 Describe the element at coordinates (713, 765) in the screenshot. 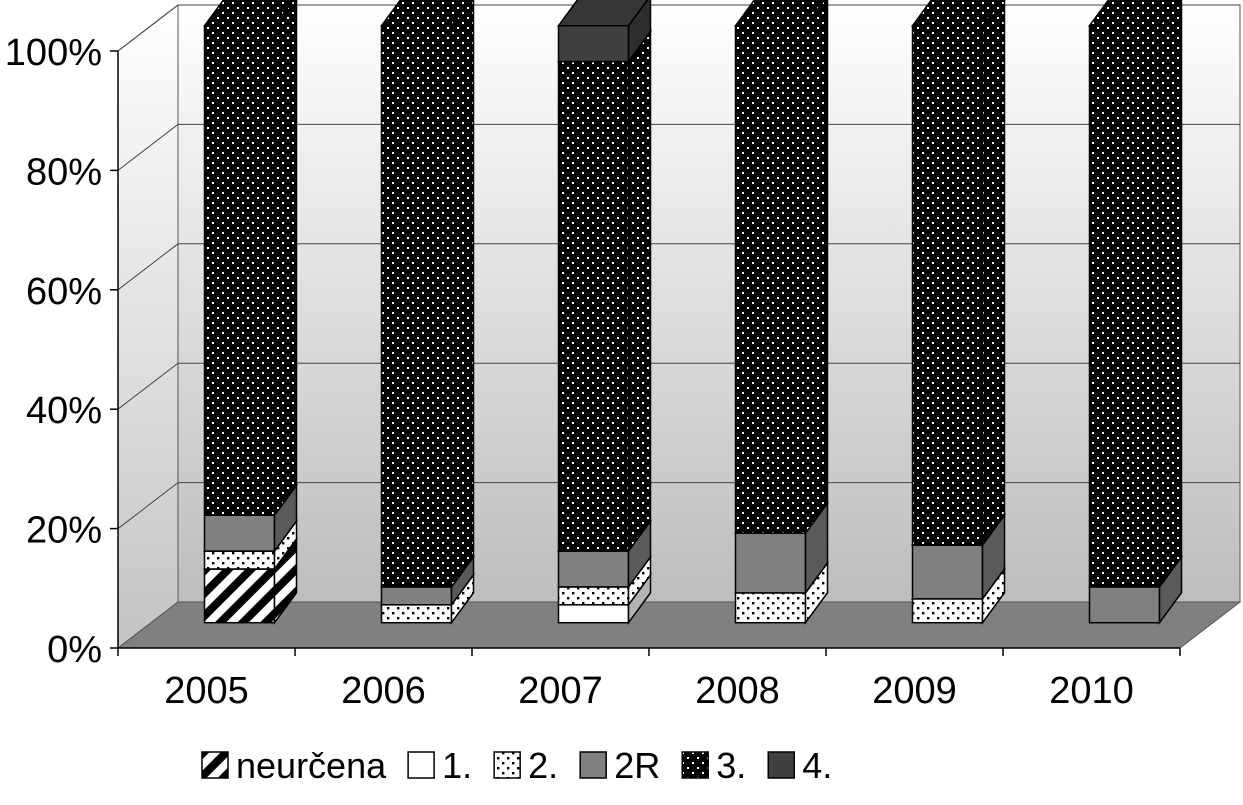

I see `legend-item: 3.` at that location.